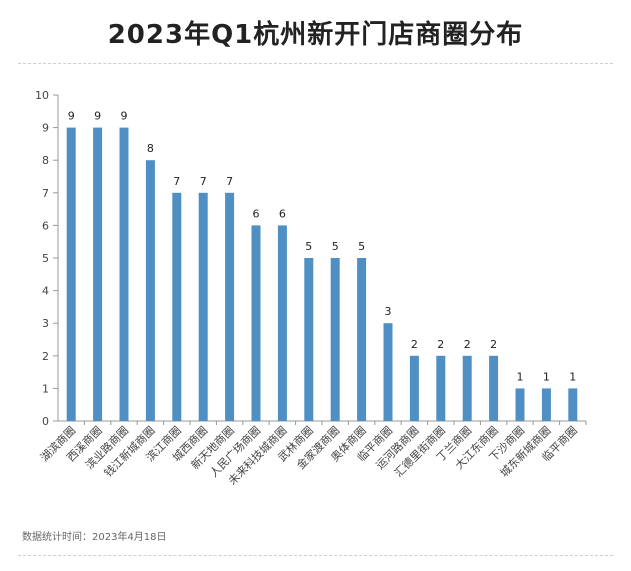 The image size is (631, 571). What do you see at coordinates (315, 555) in the screenshot?
I see `bottom-divider` at bounding box center [315, 555].